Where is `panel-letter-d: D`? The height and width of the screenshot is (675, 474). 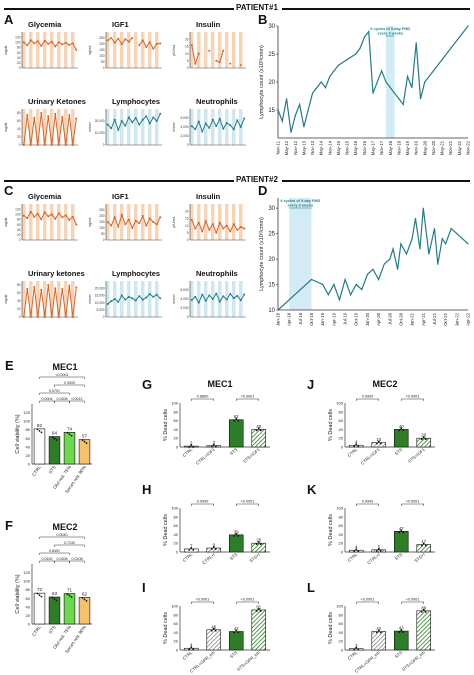
panel-letter-d: D is located at coordinates (263, 190).